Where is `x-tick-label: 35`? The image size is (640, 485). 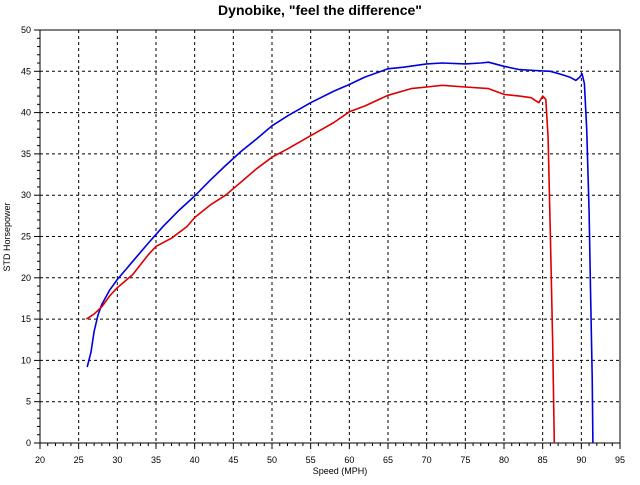 x-tick-label: 35 is located at coordinates (156, 460).